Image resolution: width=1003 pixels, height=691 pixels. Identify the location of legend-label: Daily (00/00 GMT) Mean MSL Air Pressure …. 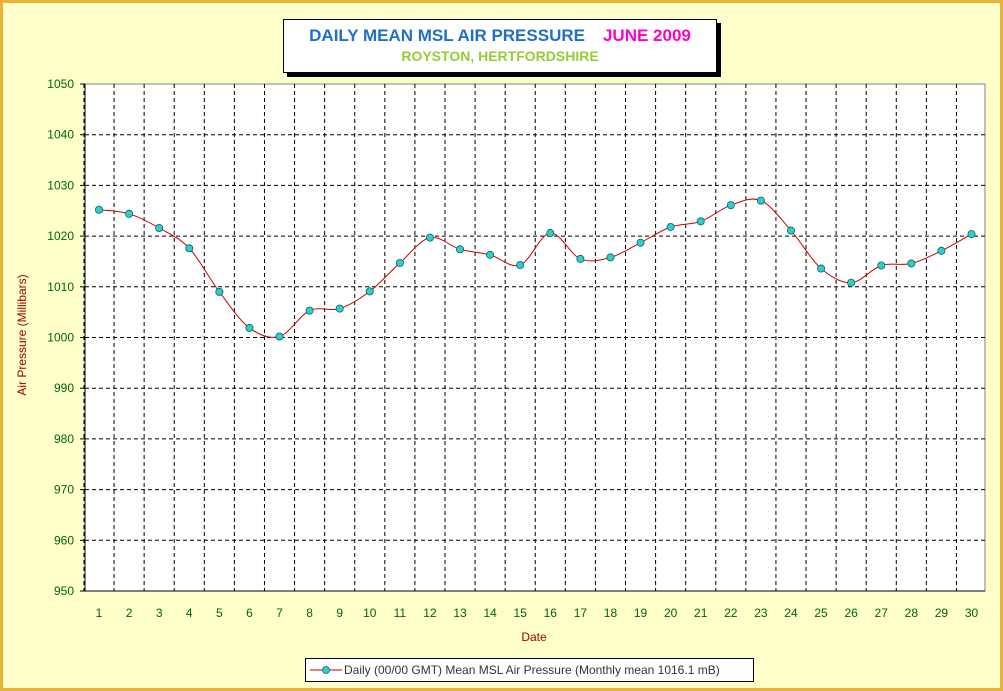
(532, 670).